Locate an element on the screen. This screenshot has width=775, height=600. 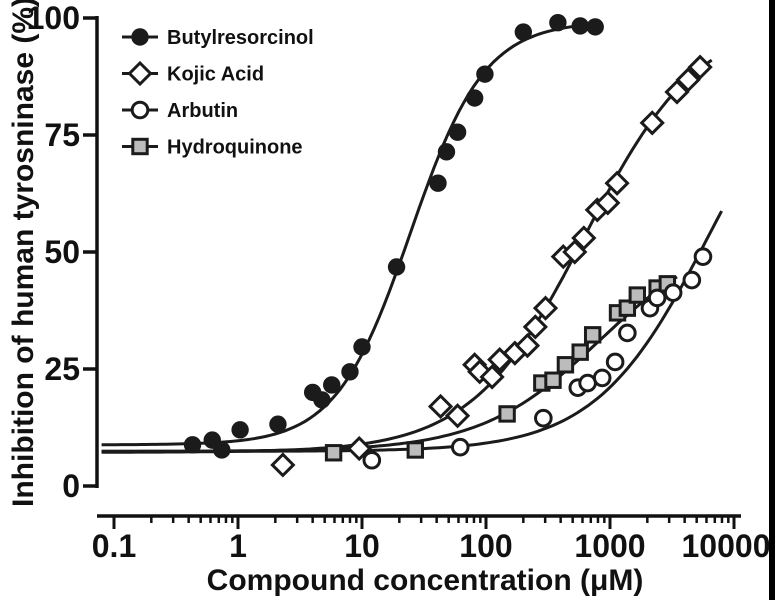
legend-marker-butylresorcinol is located at coordinates (140, 37).